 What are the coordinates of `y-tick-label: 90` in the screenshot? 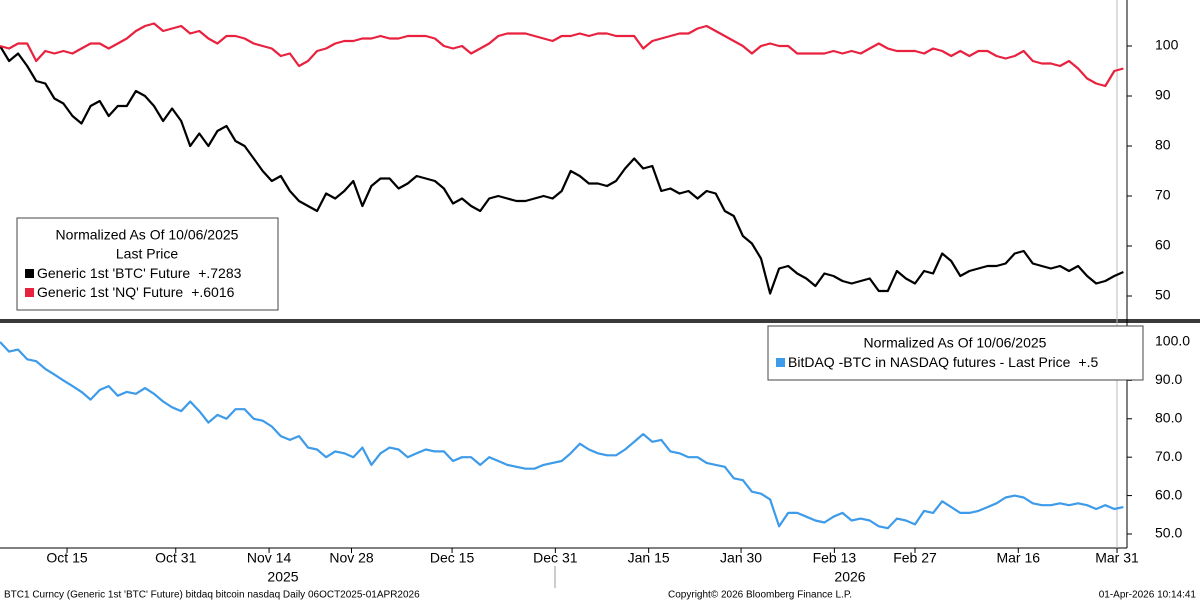 It's located at (1163, 95).